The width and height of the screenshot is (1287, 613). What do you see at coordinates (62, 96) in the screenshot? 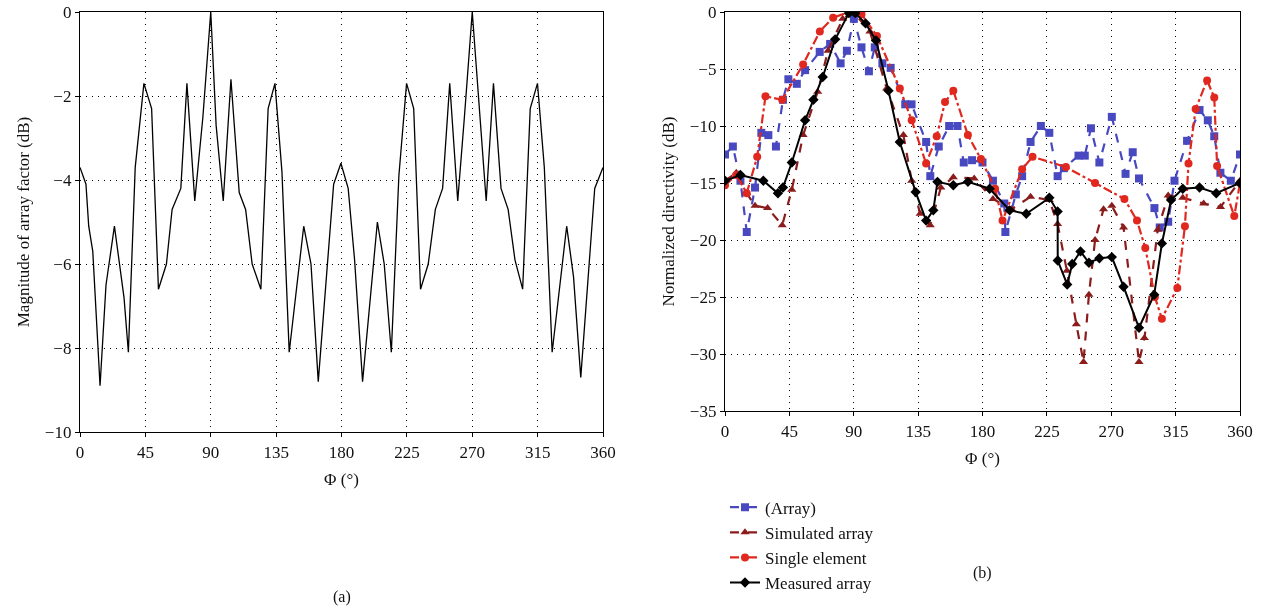
I see `y-tick-label: −2` at bounding box center [62, 96].